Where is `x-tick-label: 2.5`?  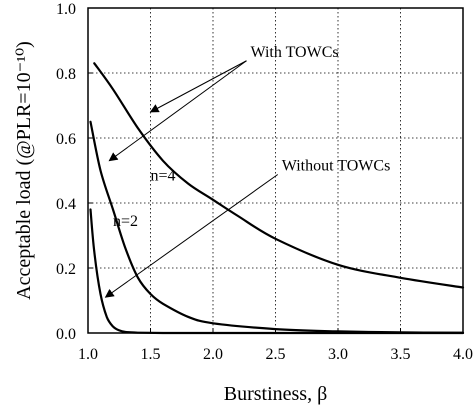
x-tick-label: 2.5 is located at coordinates (276, 354).